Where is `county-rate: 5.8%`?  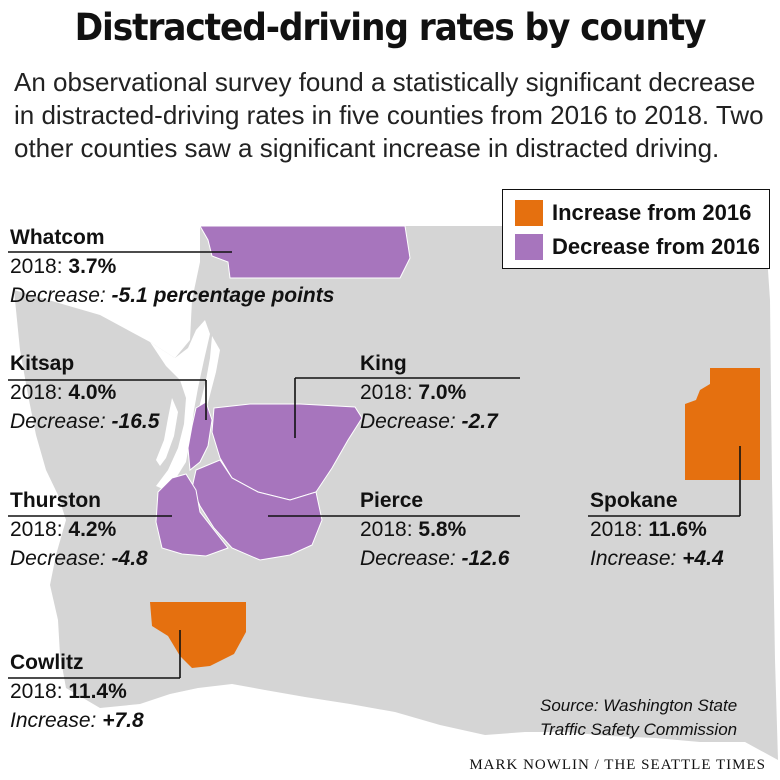
county-rate: 5.8% is located at coordinates (442, 529).